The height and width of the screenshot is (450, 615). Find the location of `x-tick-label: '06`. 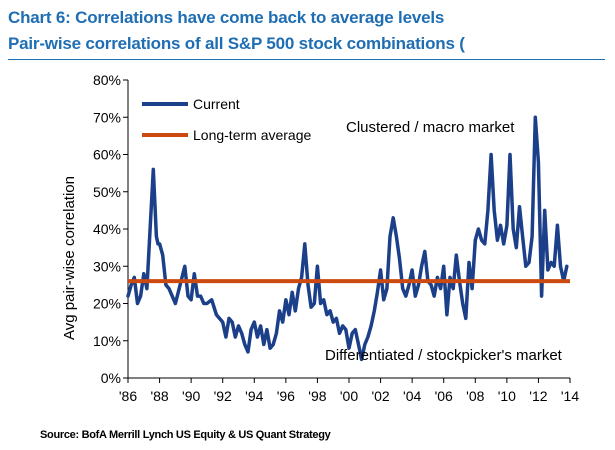

x-tick-label: '06 is located at coordinates (444, 396).